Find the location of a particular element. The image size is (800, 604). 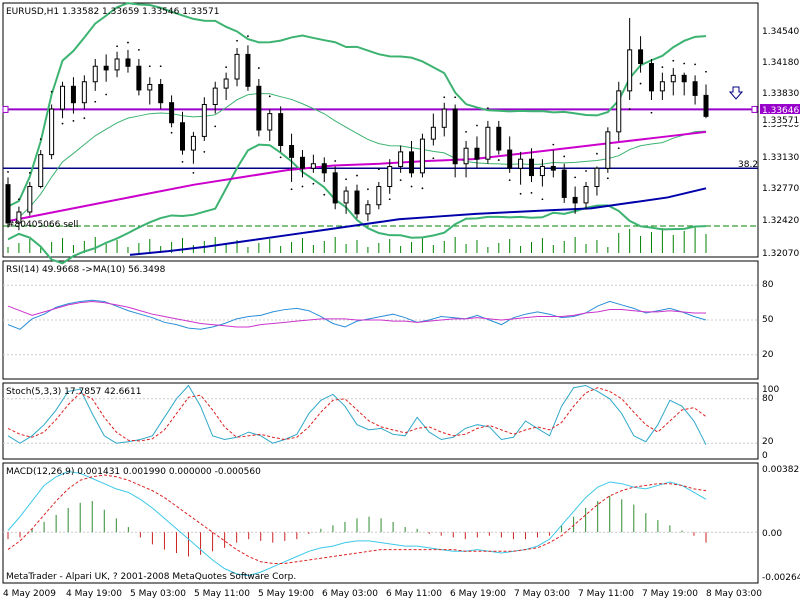

price-tick: 1.34180 is located at coordinates (780, 63).